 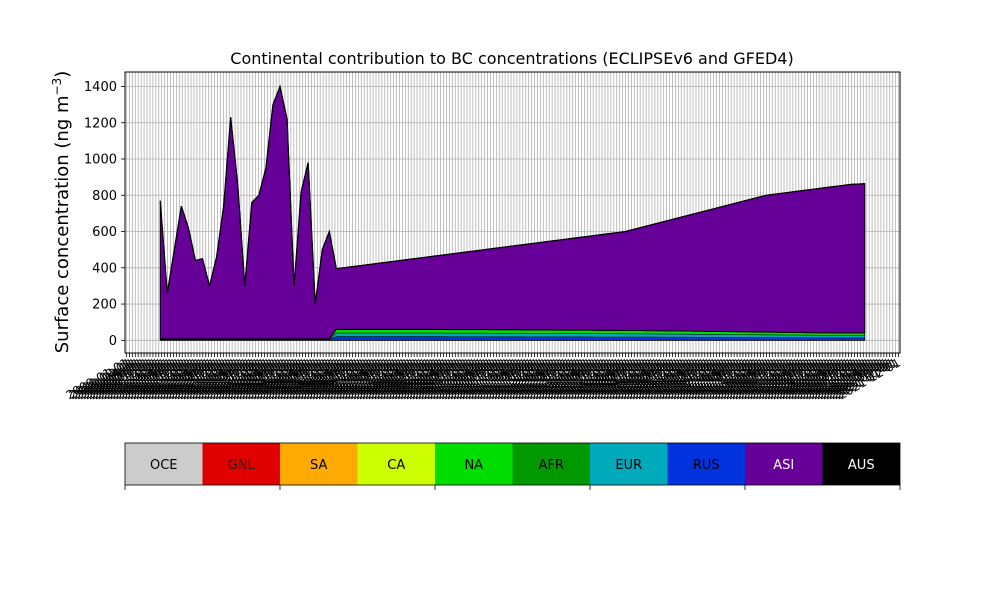 I want to click on y-tick-label: 1400, so click(x=100, y=87).